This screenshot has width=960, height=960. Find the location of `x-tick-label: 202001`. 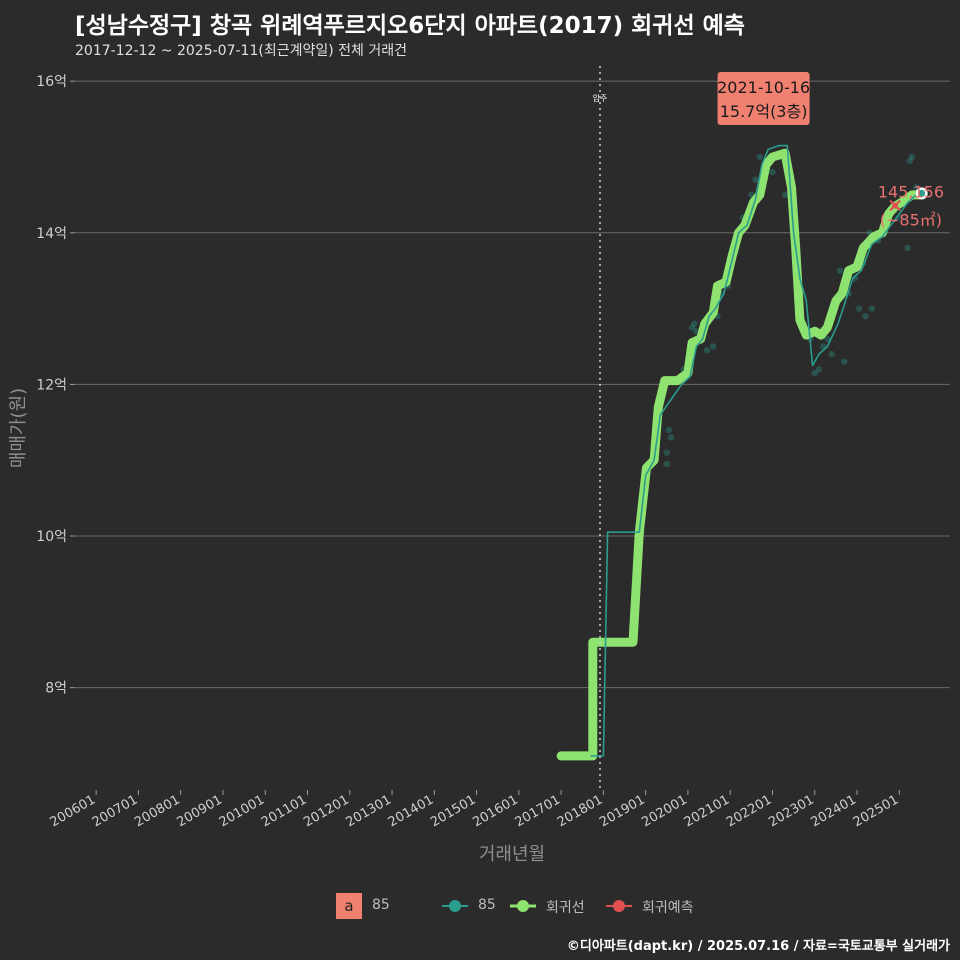

x-tick-label: 202001 is located at coordinates (664, 811).